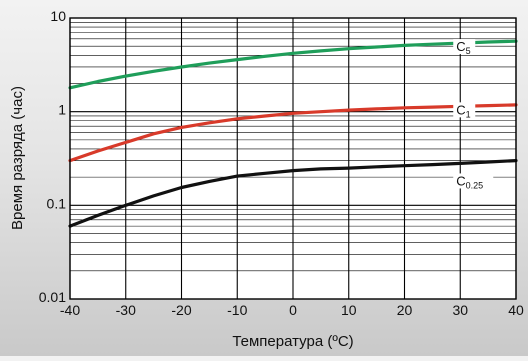 The image size is (528, 361). I want to click on x-tick-label: -20, so click(181, 310).